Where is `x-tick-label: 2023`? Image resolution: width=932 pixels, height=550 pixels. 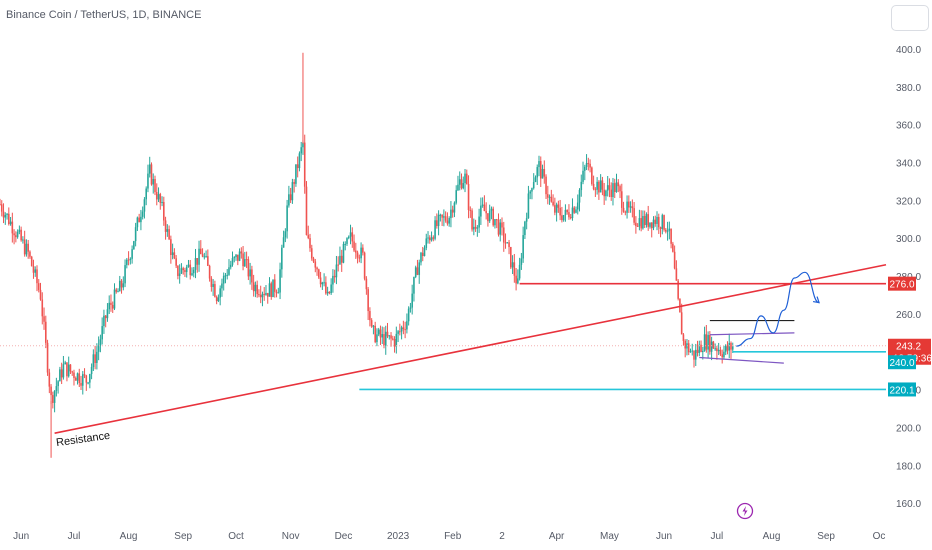 x-tick-label: 2023 is located at coordinates (398, 536).